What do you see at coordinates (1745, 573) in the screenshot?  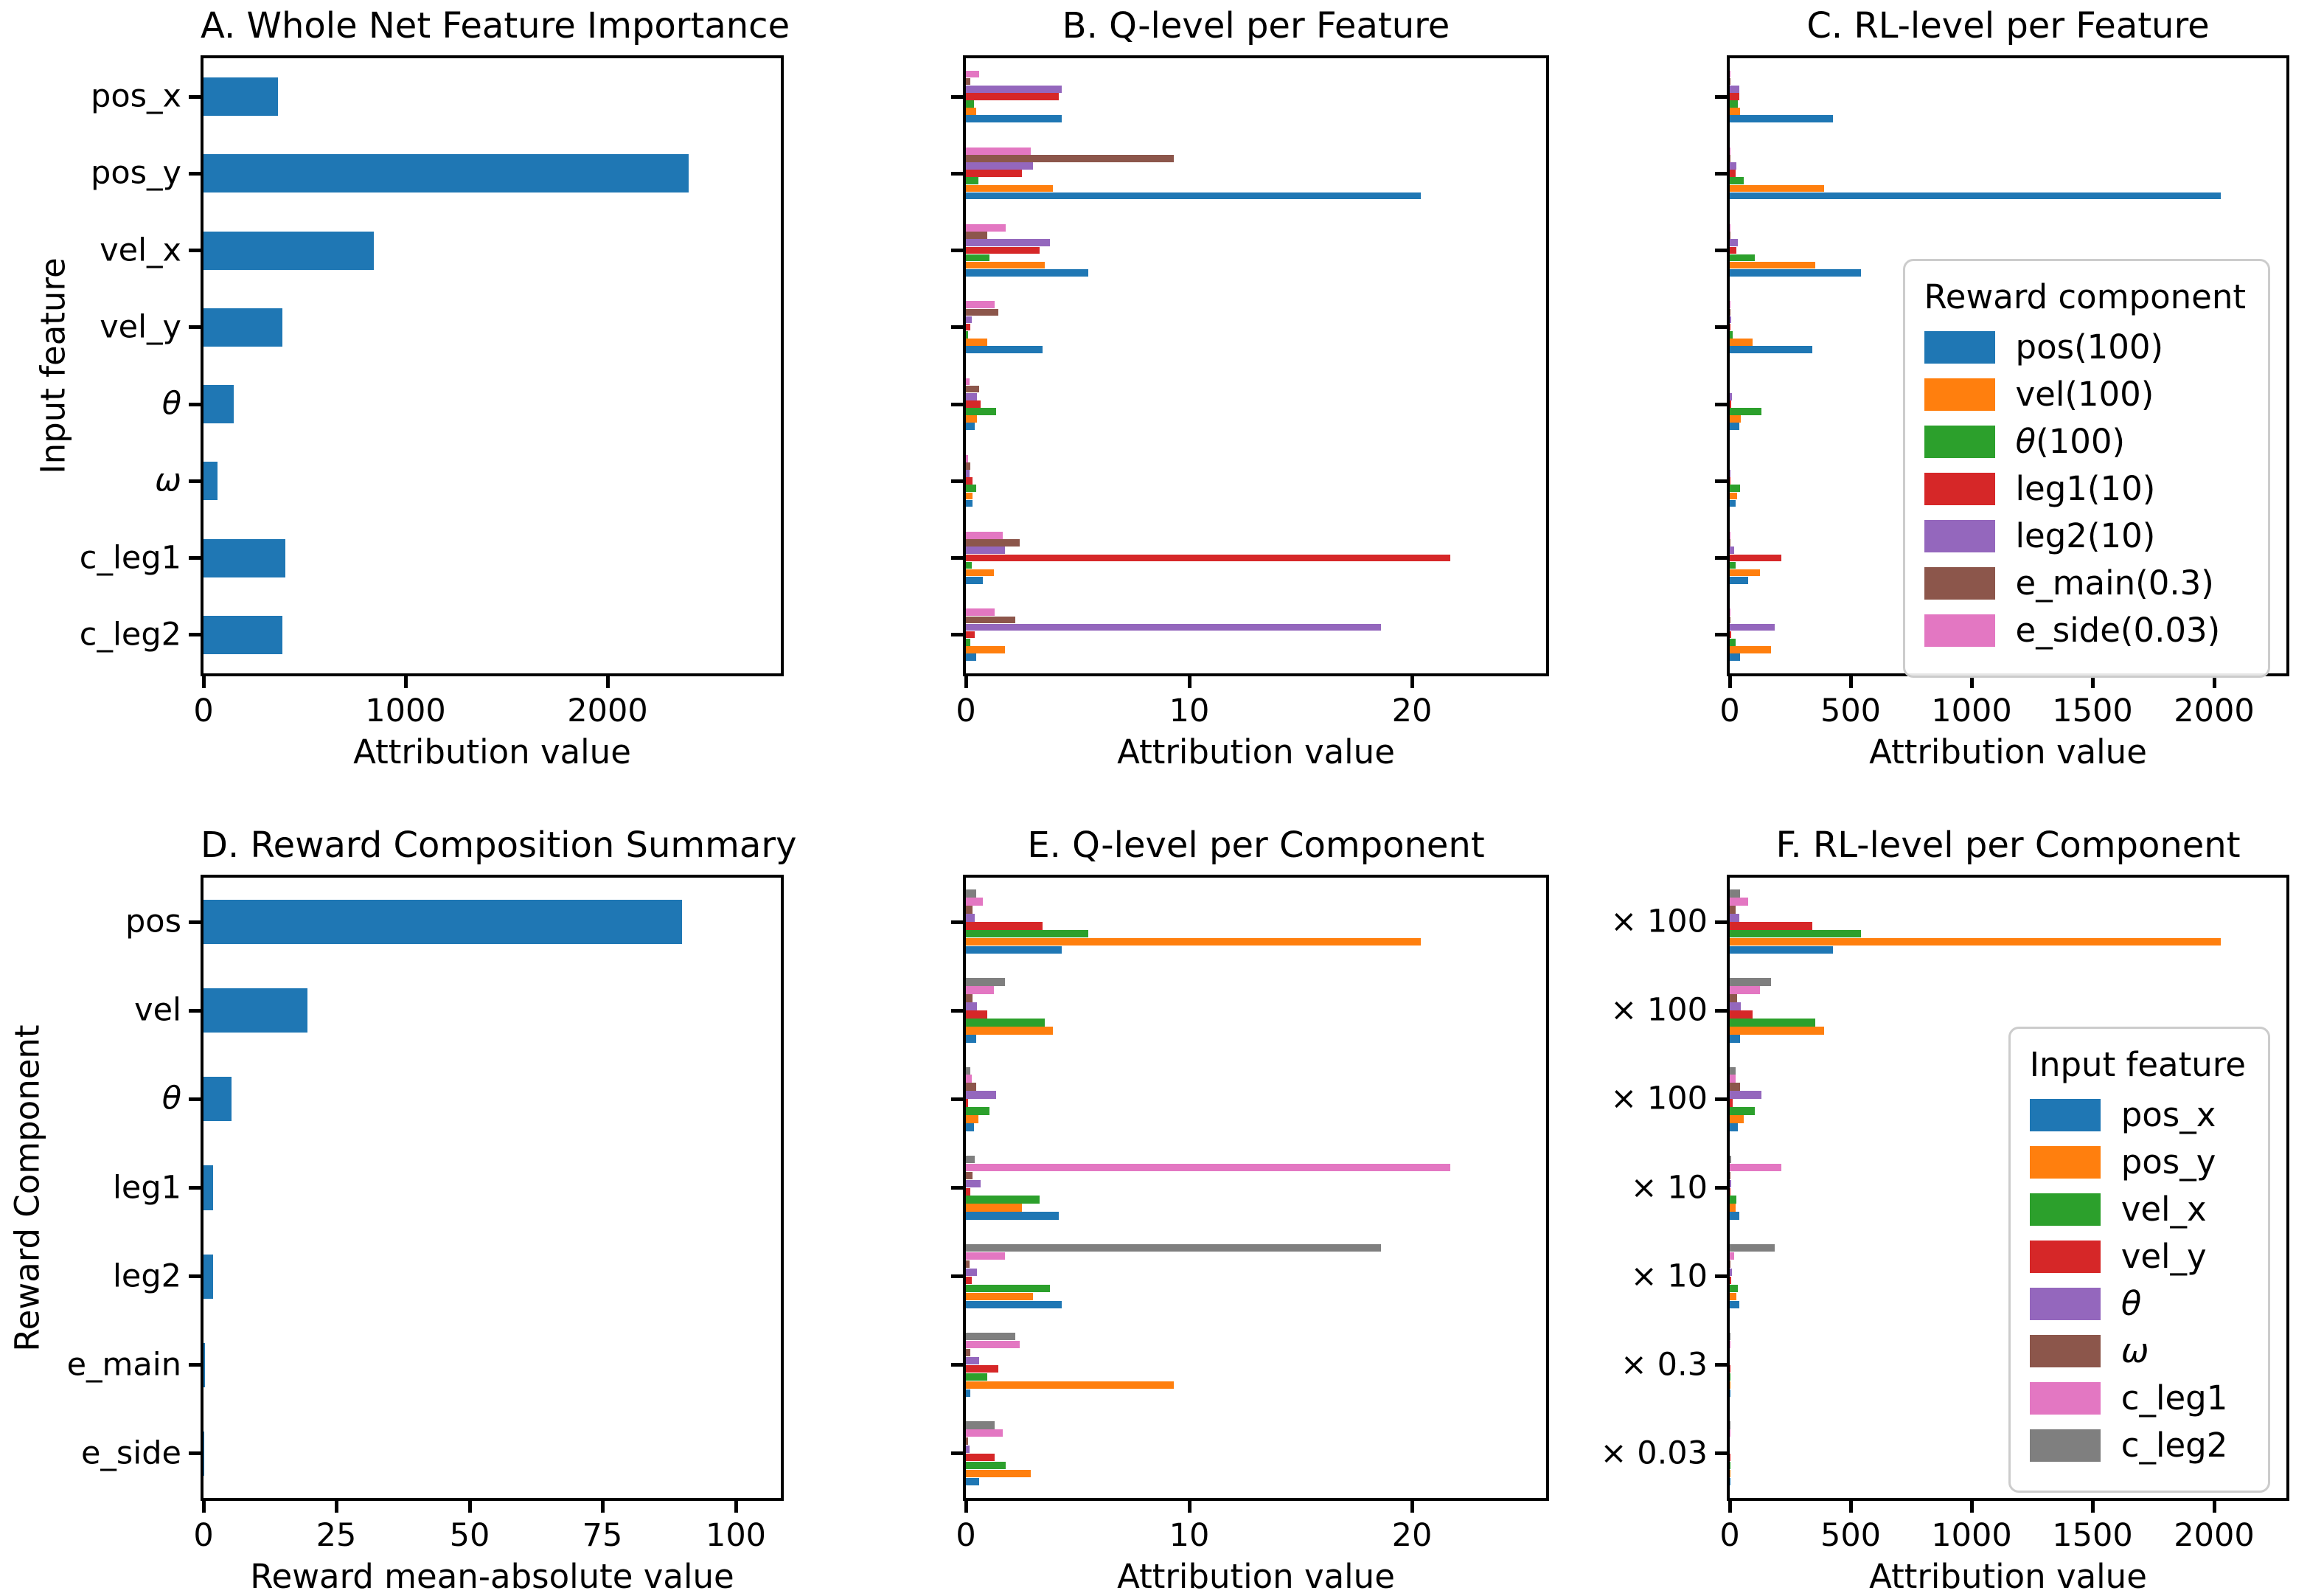 I see `bar-c_leg1-vel(100)` at bounding box center [1745, 573].